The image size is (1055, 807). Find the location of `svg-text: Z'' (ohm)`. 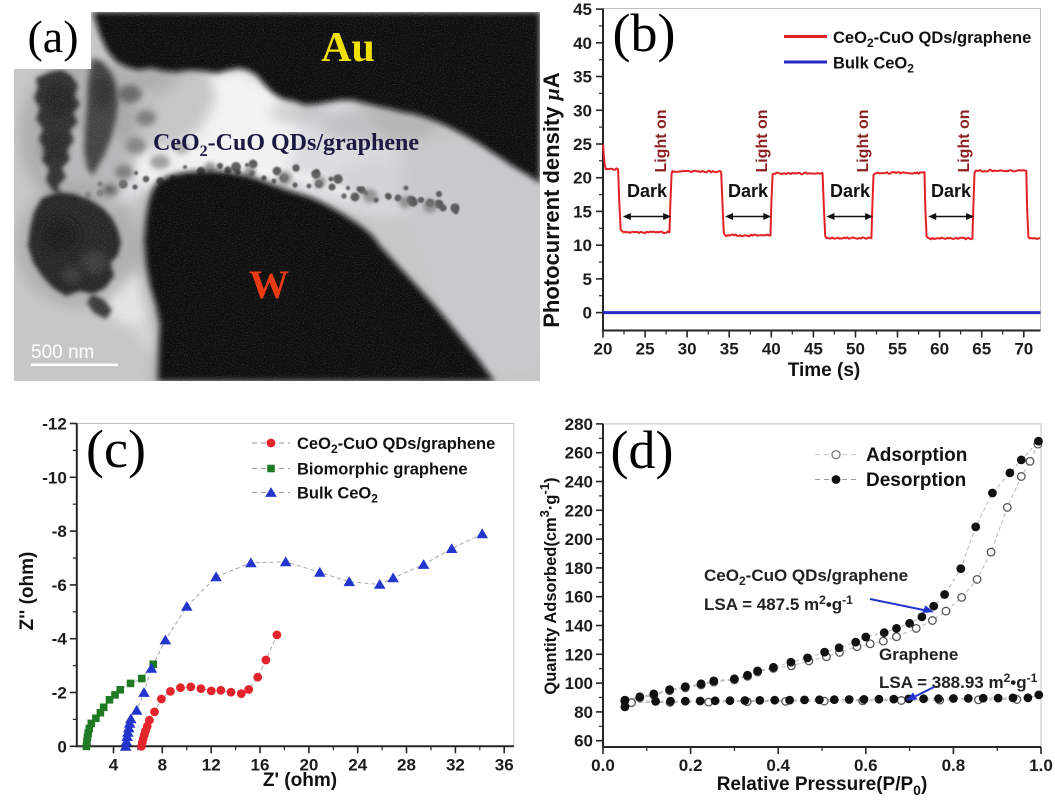

svg-text: Z'' (ohm) is located at coordinates (27, 591).